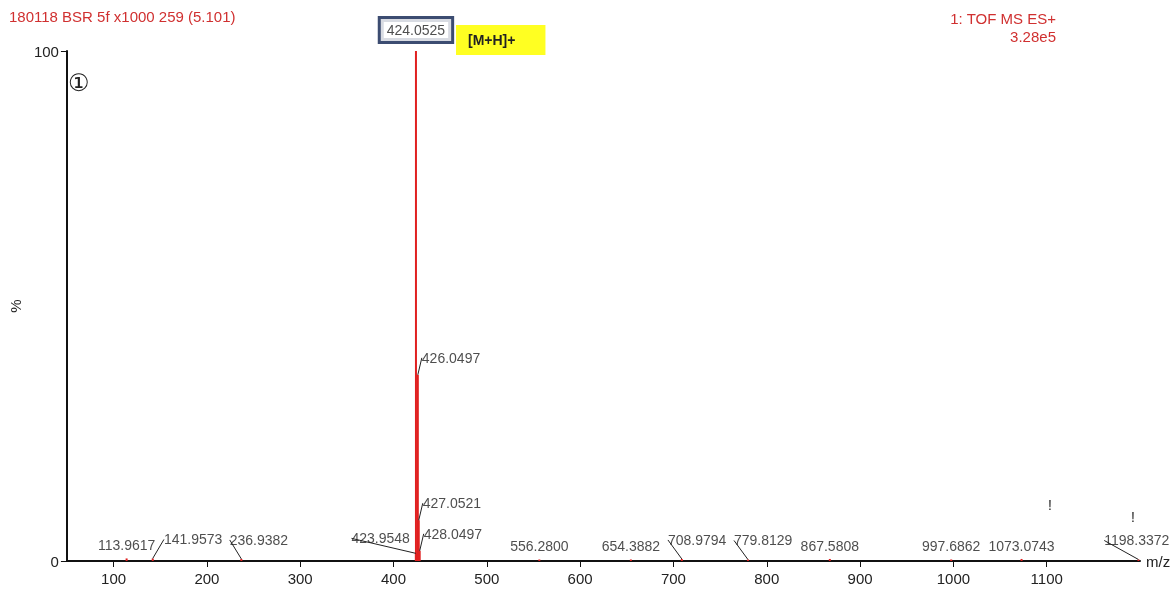  What do you see at coordinates (1003, 27) in the screenshot?
I see `chart-subtitle: 1: TOF MS ES+ 3.28e5` at bounding box center [1003, 27].